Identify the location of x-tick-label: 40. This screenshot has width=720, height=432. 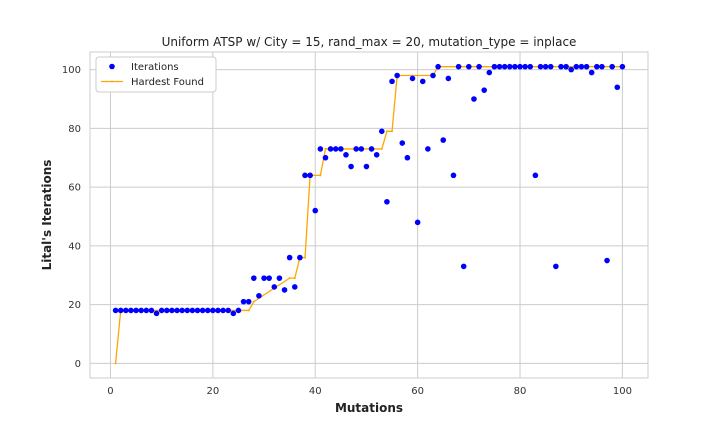
(315, 391).